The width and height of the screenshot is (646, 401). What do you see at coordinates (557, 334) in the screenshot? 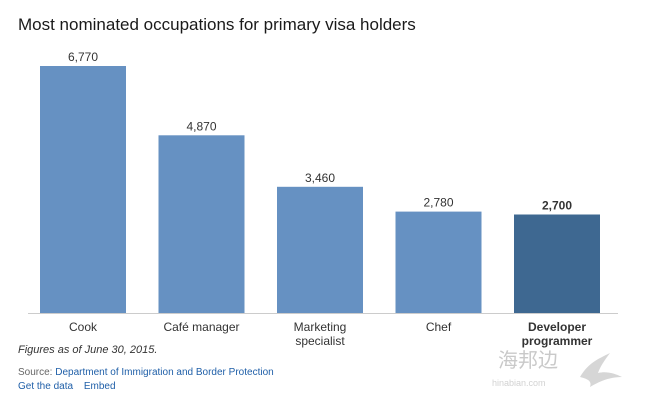
I see `category-label-4: Developer programmer` at bounding box center [557, 334].